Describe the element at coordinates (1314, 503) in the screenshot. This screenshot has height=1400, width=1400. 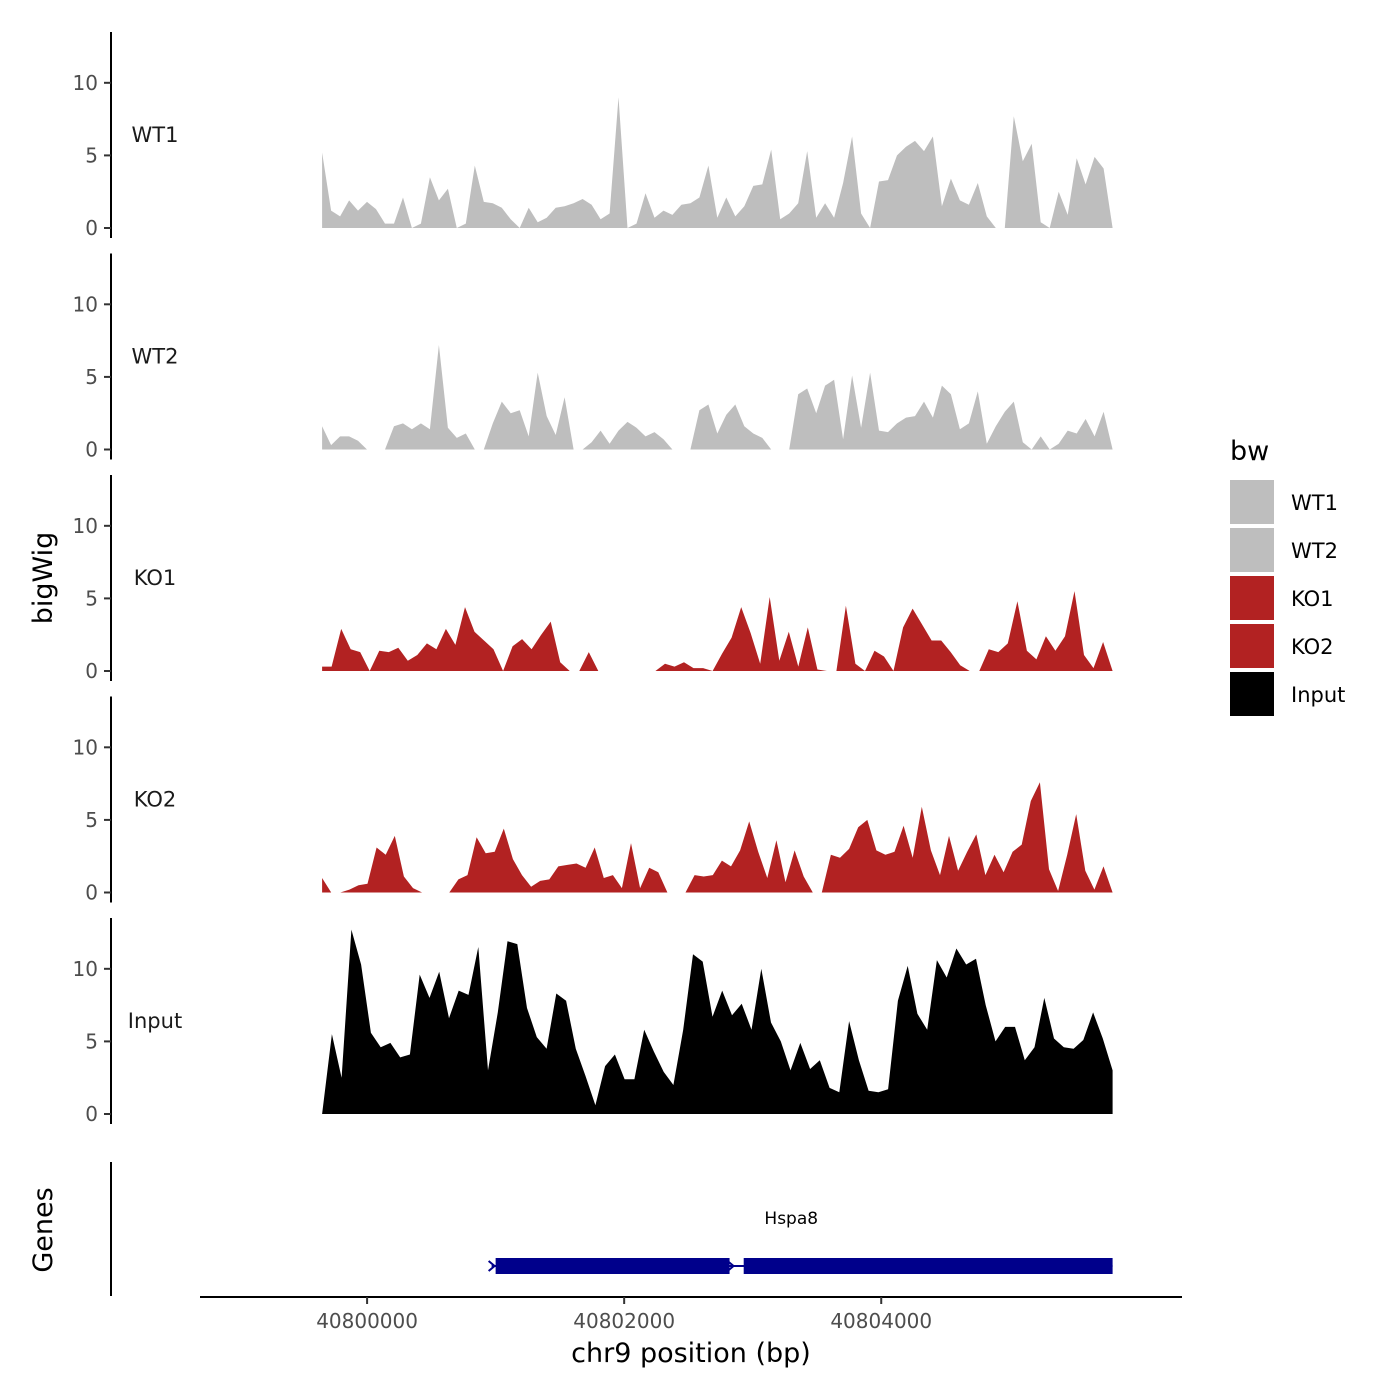
I see `legend-label: WT1` at that location.